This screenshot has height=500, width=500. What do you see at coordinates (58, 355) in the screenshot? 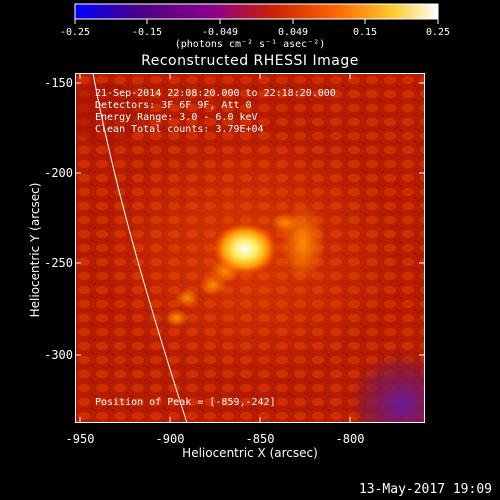
I see `y-tick-label: -300` at bounding box center [58, 355].